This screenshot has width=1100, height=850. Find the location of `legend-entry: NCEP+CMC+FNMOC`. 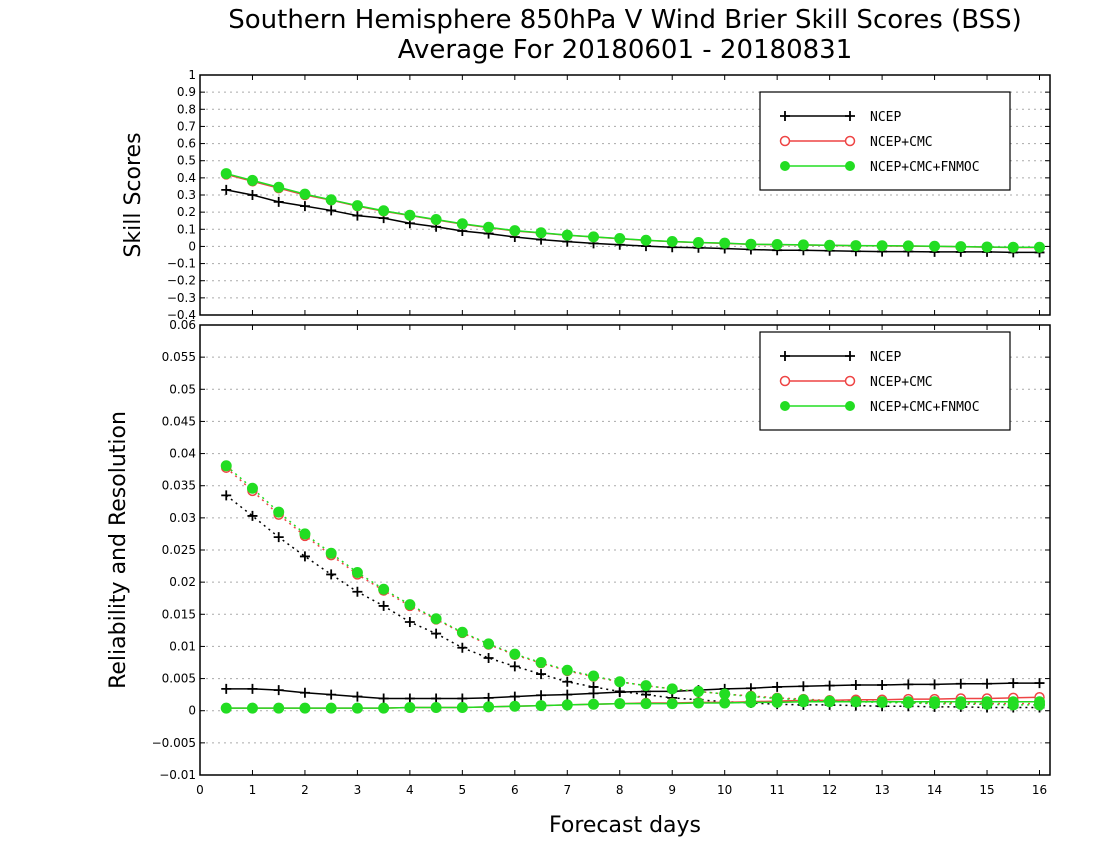

legend-entry: NCEP+CMC+FNMOC is located at coordinates (880, 407).